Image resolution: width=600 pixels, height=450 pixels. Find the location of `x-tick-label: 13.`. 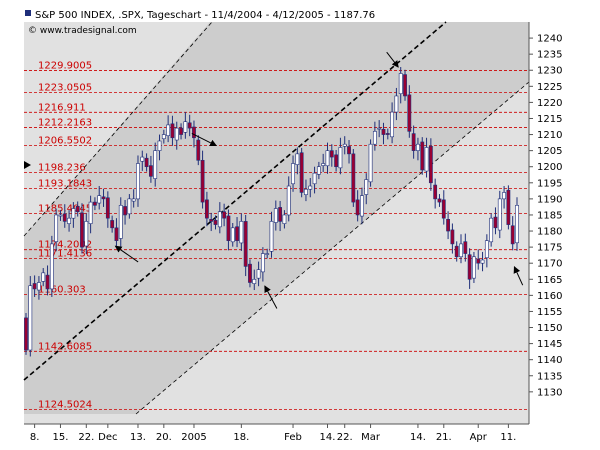

x-tick-label: 13. is located at coordinates (138, 437).